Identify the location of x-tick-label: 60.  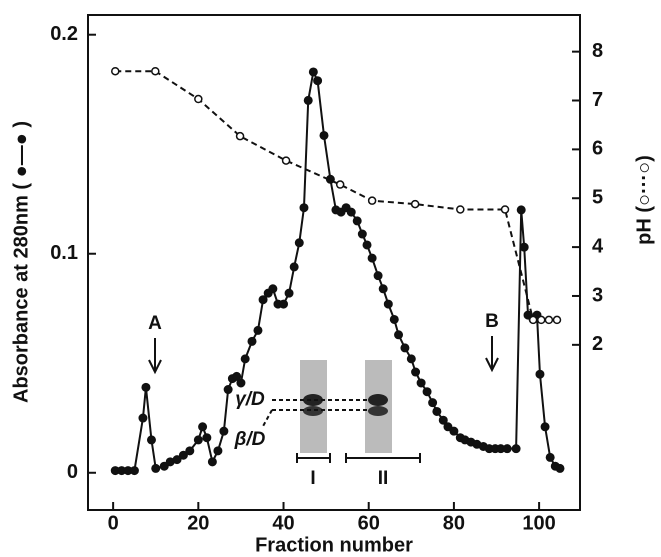
(369, 523).